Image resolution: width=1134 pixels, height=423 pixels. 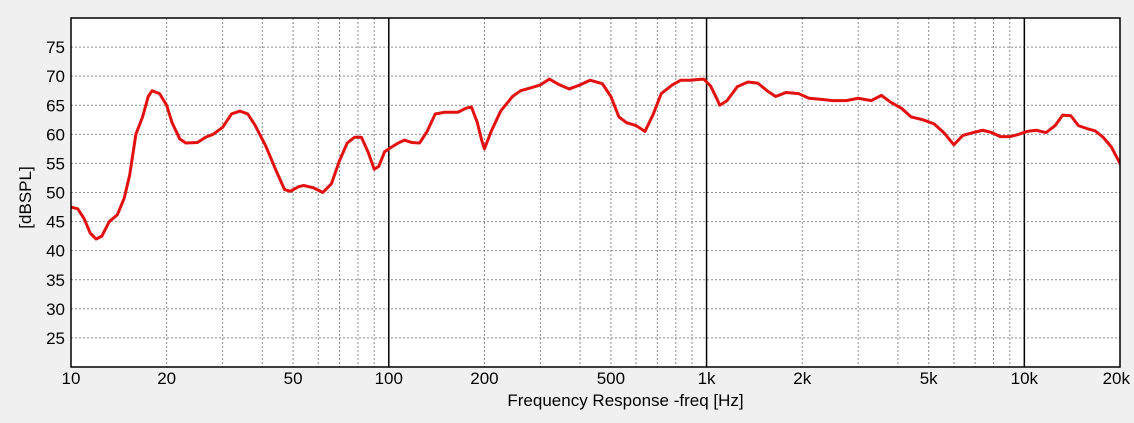 I want to click on x-tick-label: 2k, so click(x=802, y=378).